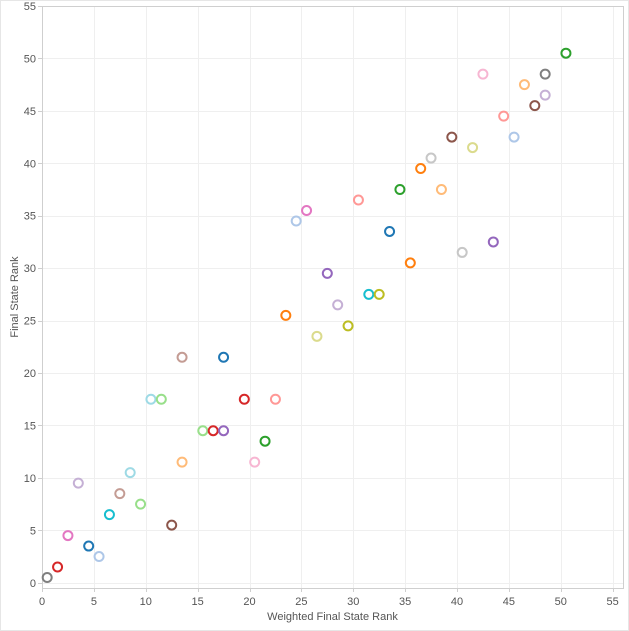  What do you see at coordinates (457, 602) in the screenshot?
I see `x-tick-label-8: 40` at bounding box center [457, 602].